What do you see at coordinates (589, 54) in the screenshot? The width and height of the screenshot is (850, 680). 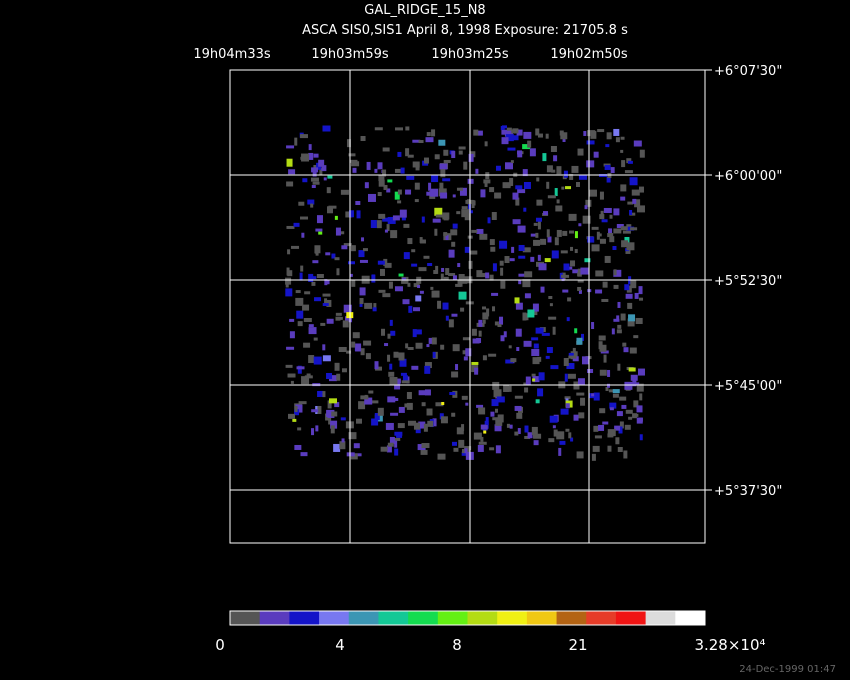 I see `ra-label: 19h02m50s` at bounding box center [589, 54].